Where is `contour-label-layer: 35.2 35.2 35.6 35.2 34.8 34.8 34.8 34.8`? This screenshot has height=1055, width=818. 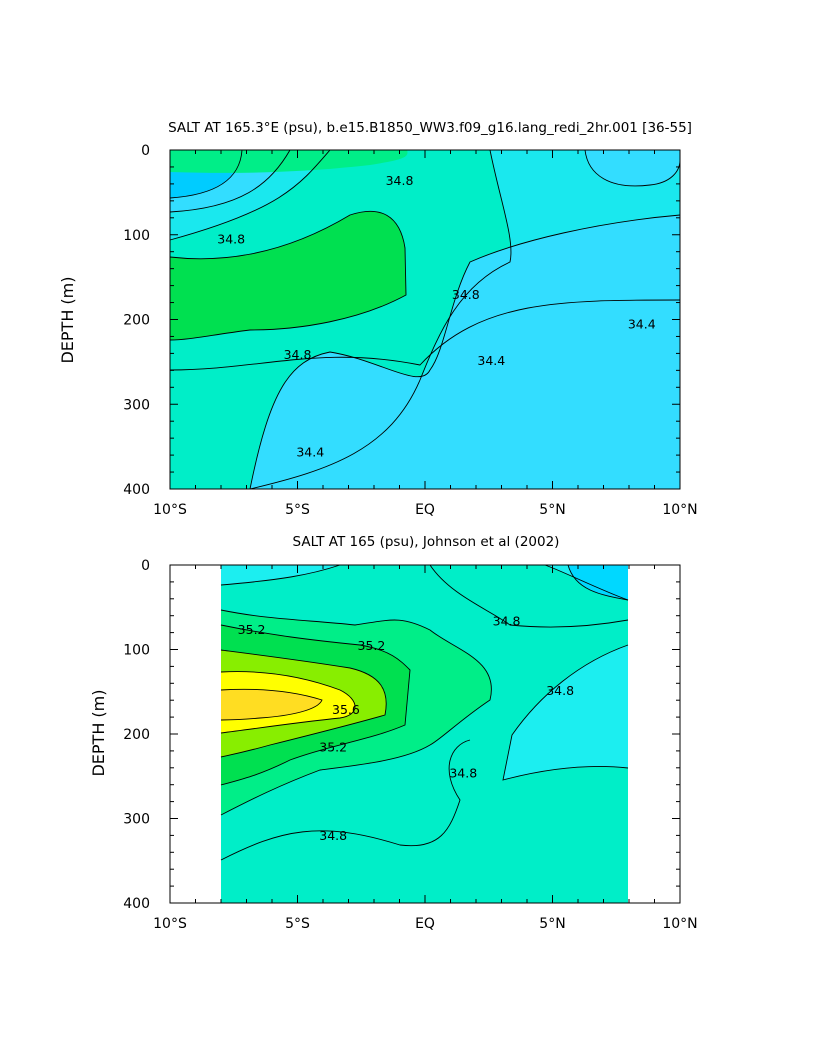 contour-label-layer: 35.2 35.2 35.6 35.2 34.8 34.8 34.8 34.8 is located at coordinates (406, 728).